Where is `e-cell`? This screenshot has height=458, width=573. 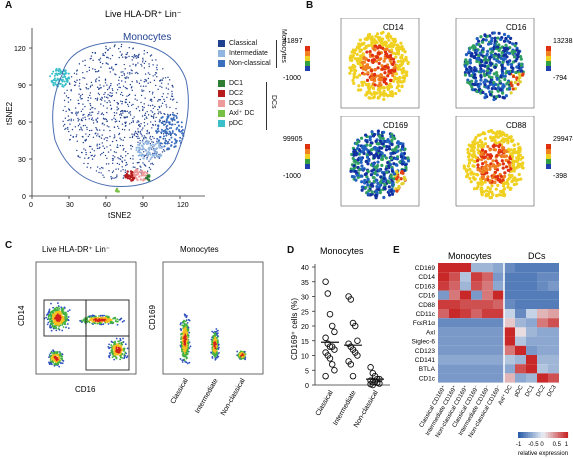
e-cell is located at coordinates (509, 286).